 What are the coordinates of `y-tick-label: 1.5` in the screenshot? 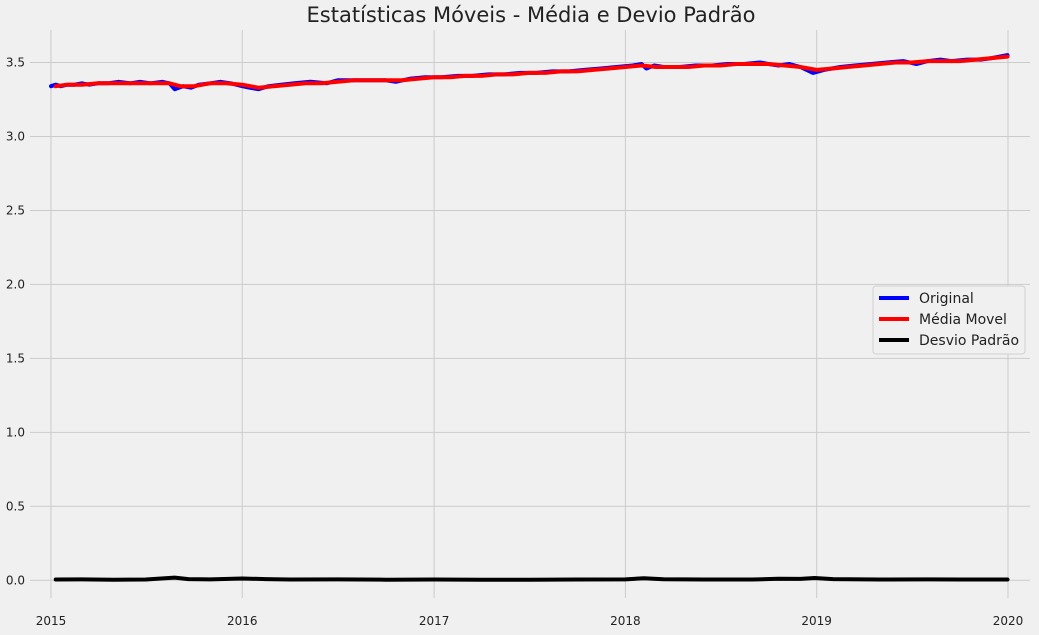 It's located at (15, 358).